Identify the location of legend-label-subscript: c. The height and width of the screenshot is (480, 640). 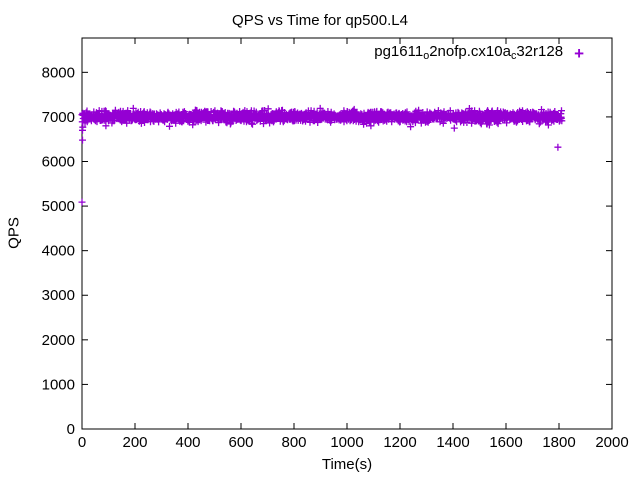
(513, 56).